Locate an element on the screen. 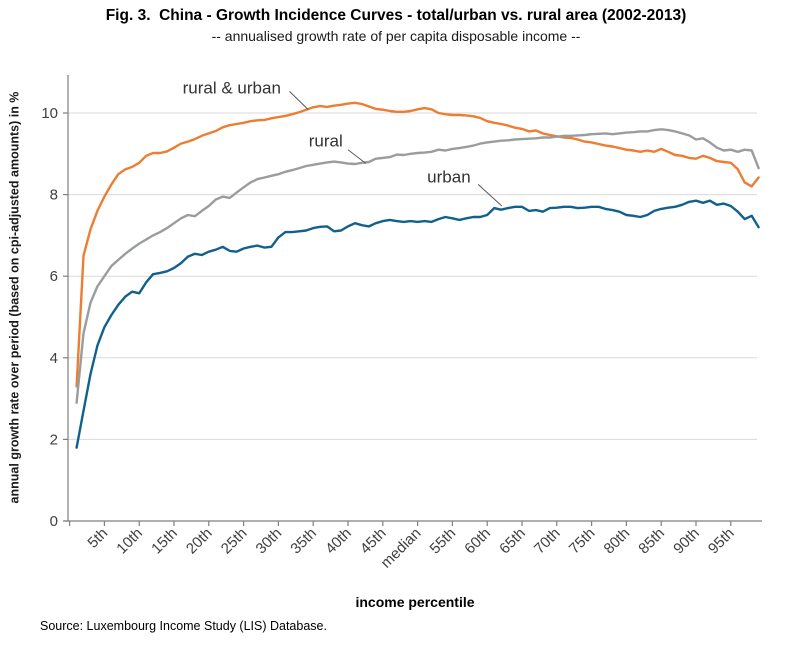  x-tick-label-25th: 25th is located at coordinates (234, 541).